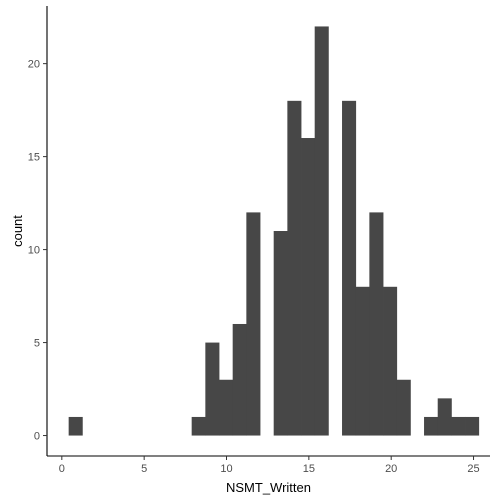  What do you see at coordinates (226, 469) in the screenshot?
I see `x-tick-label: 10` at bounding box center [226, 469].